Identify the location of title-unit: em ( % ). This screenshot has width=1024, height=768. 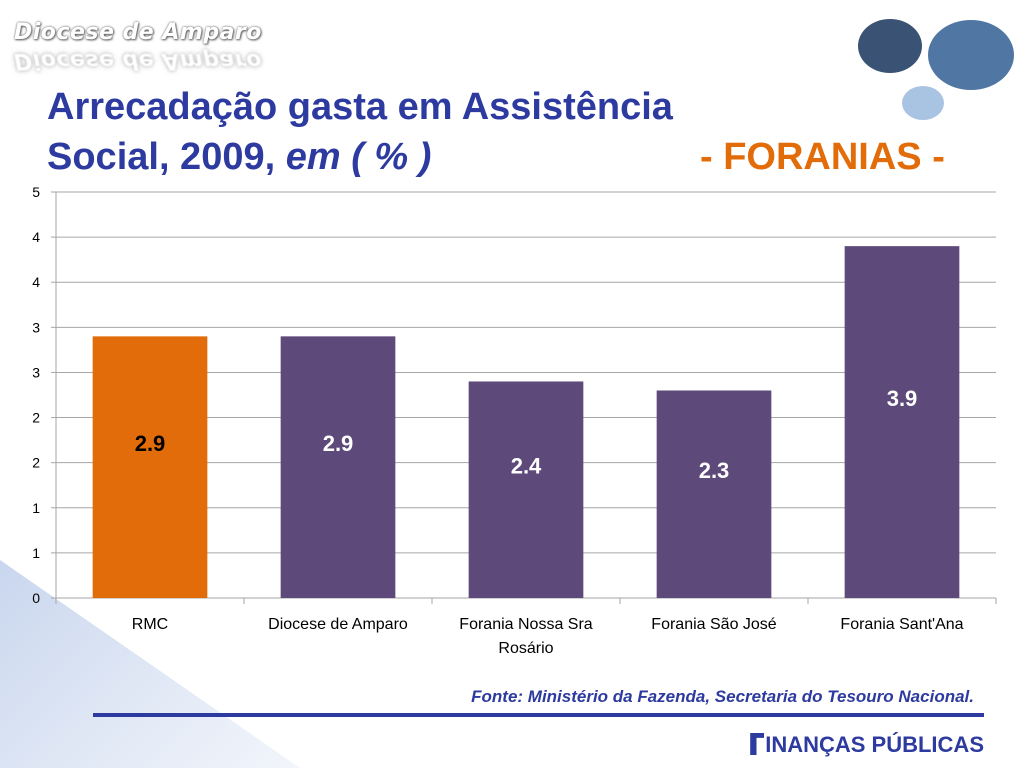
(358, 157).